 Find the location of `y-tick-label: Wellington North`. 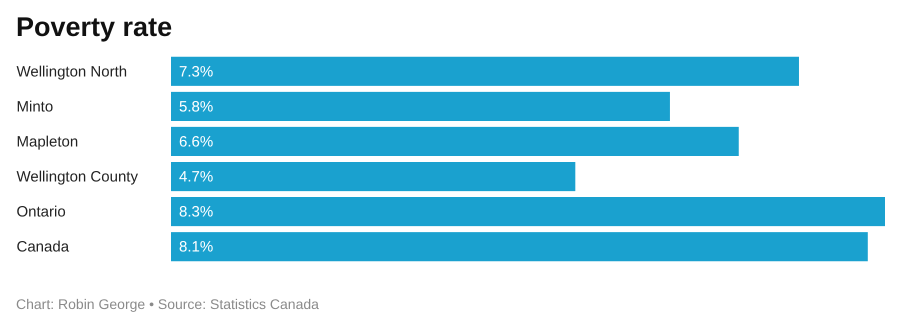

y-tick-label: Wellington North is located at coordinates (72, 71).